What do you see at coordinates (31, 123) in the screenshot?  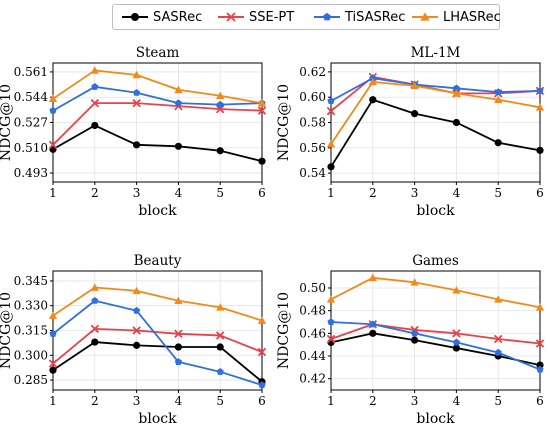 I see `y-tick-label: 0.527` at bounding box center [31, 123].